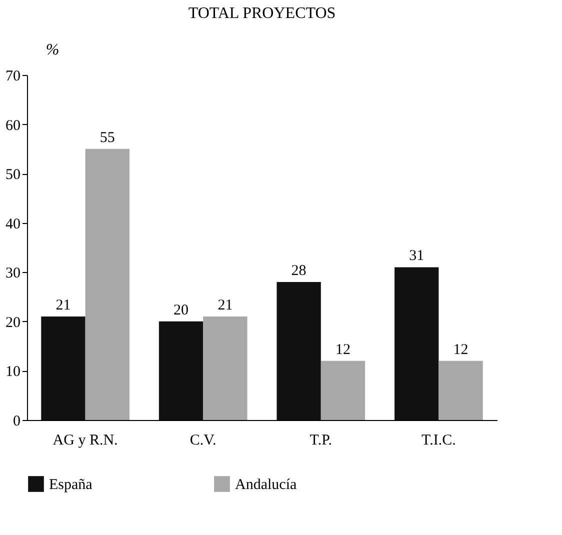 The width and height of the screenshot is (562, 535). Describe the element at coordinates (13, 274) in the screenshot. I see `y-tick-label: 30` at that location.